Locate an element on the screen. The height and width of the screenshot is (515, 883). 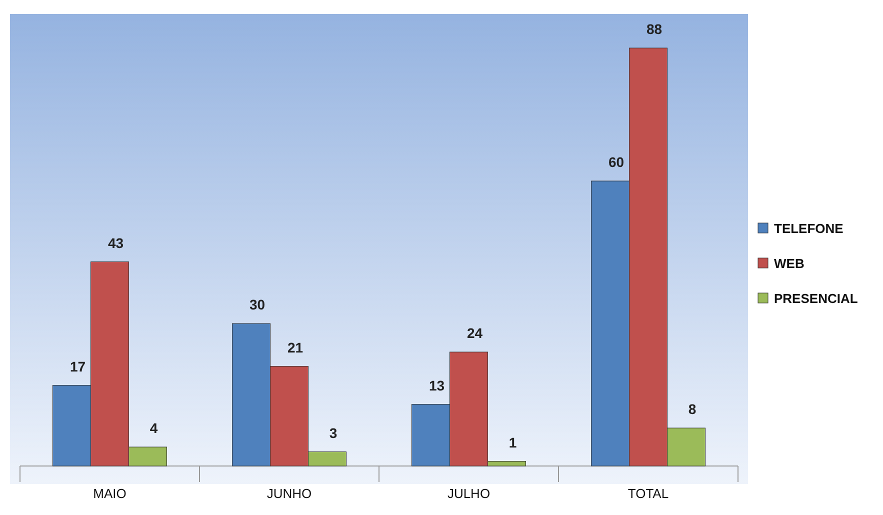
data-label: 88 is located at coordinates (654, 29).